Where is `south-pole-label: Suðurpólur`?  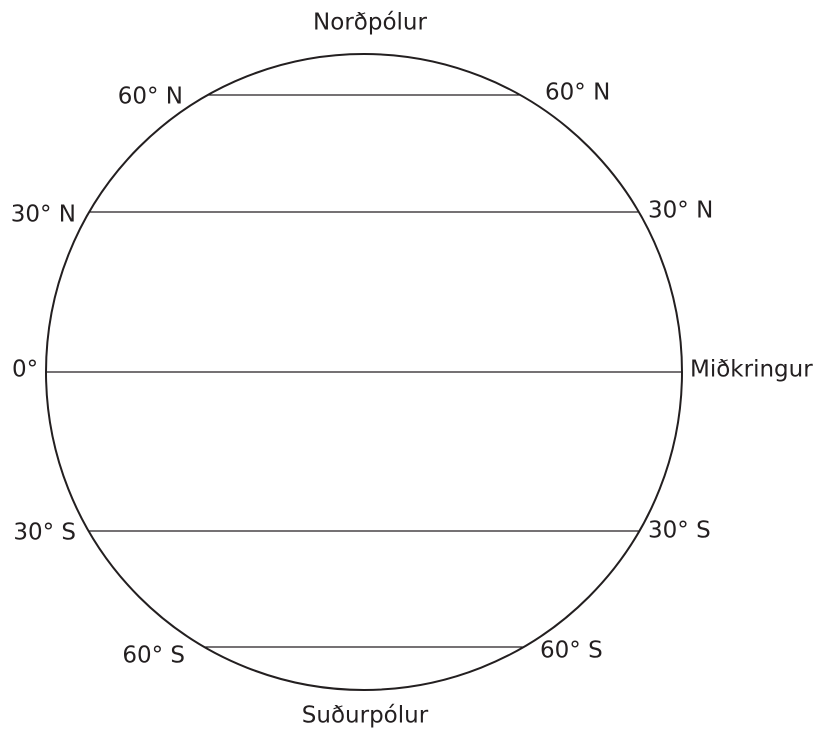 south-pole-label: Suðurpólur is located at coordinates (365, 716).